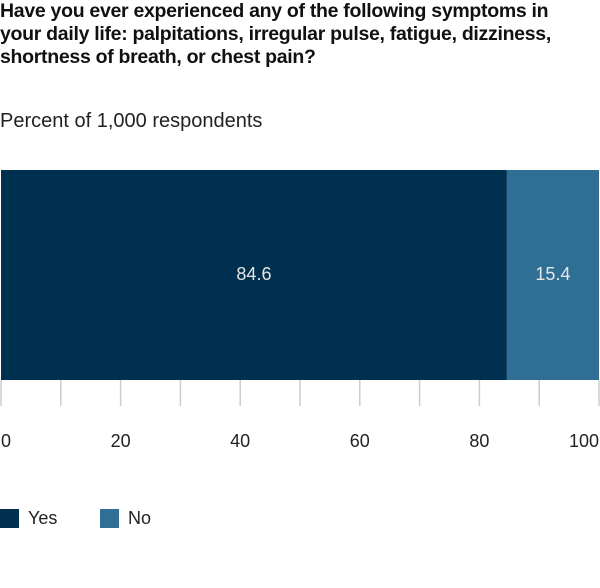  Describe the element at coordinates (139, 518) in the screenshot. I see `legend-label: No` at that location.